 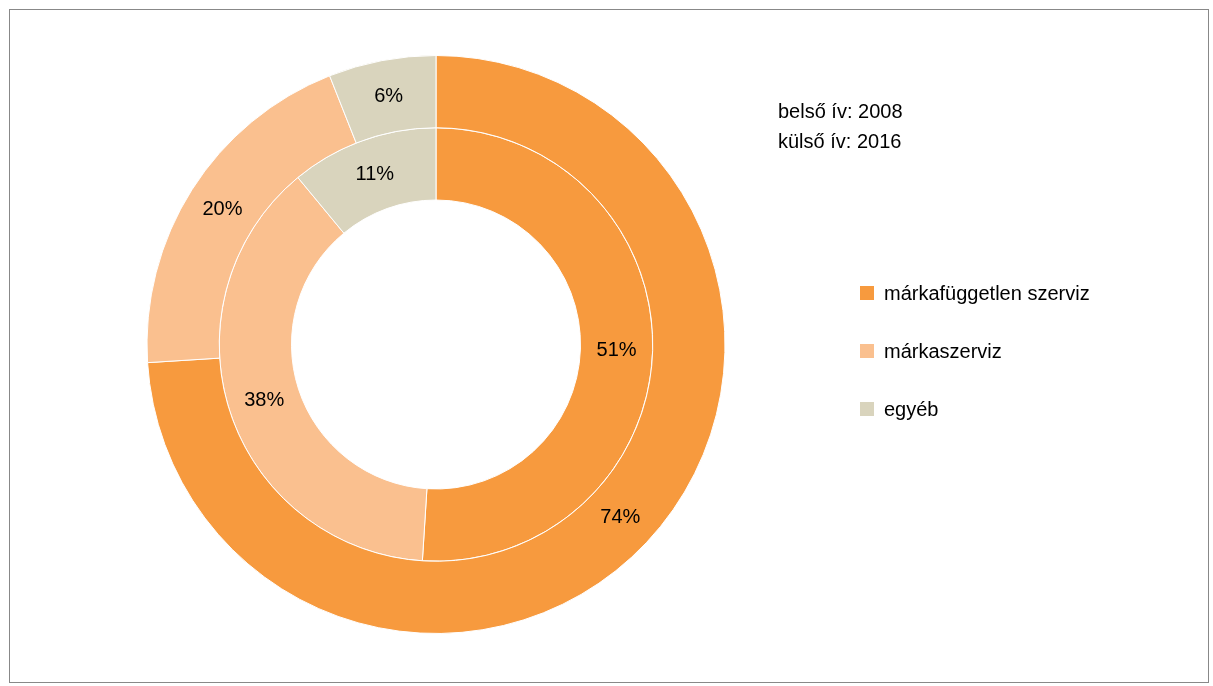 What do you see at coordinates (911, 409) in the screenshot?
I see `legend-label: egyéb` at bounding box center [911, 409].